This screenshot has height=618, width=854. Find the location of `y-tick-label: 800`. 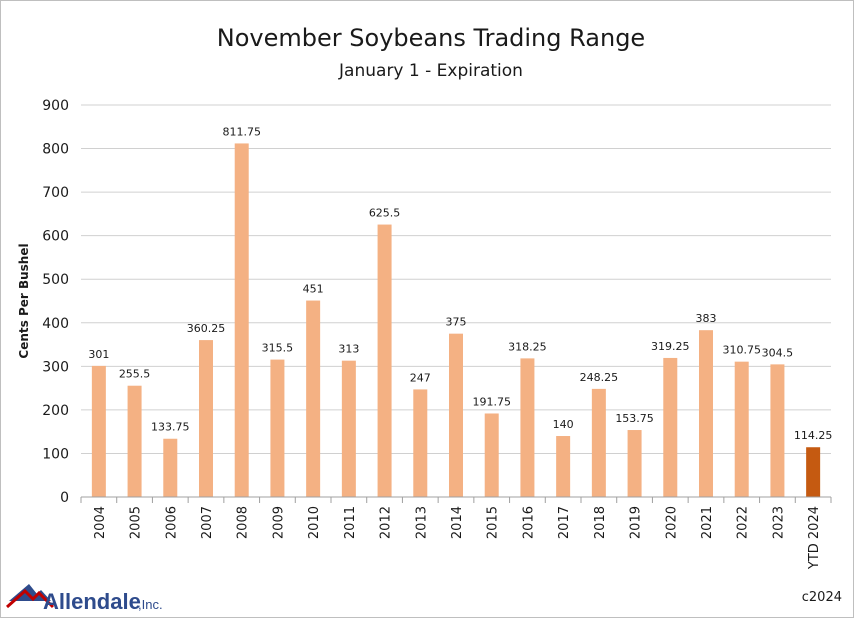

y-tick-label: 800 is located at coordinates (55, 150).